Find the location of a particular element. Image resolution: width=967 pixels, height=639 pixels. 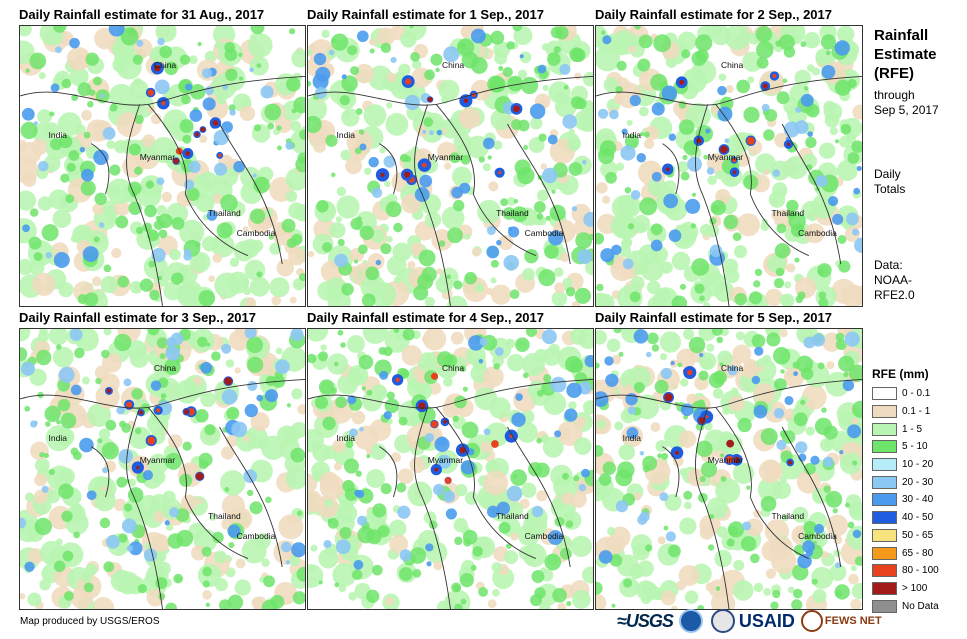

legend-label: No Data is located at coordinates (920, 606).